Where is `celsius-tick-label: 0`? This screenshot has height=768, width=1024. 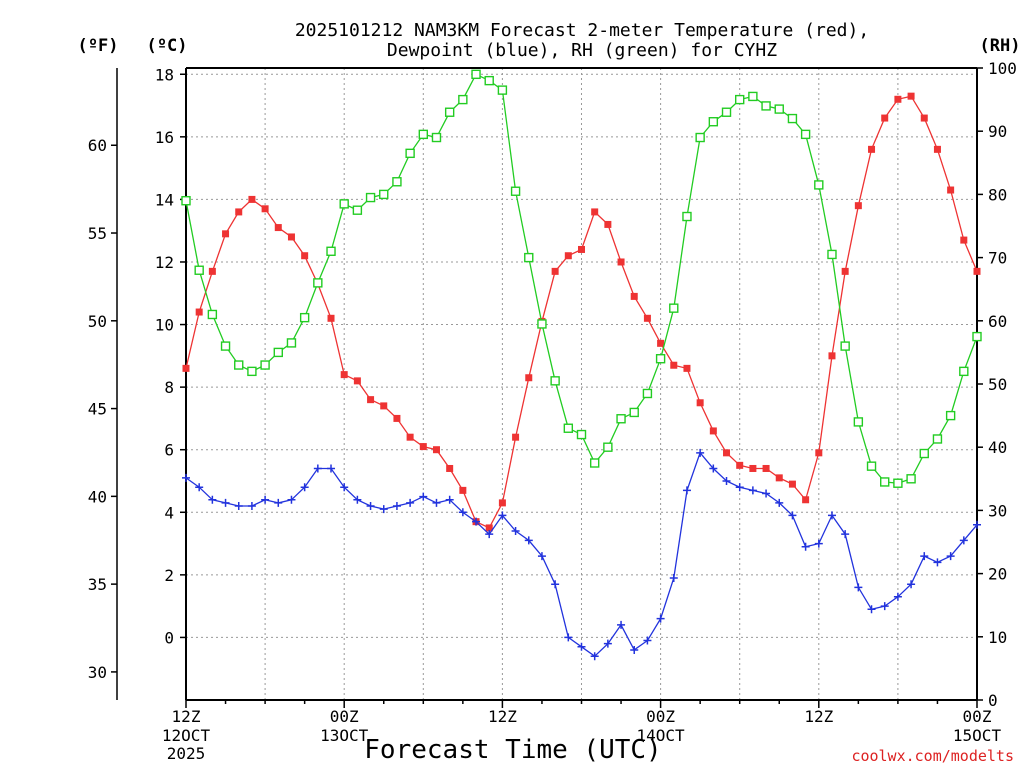
celsius-tick-label: 0 is located at coordinates (169, 637).